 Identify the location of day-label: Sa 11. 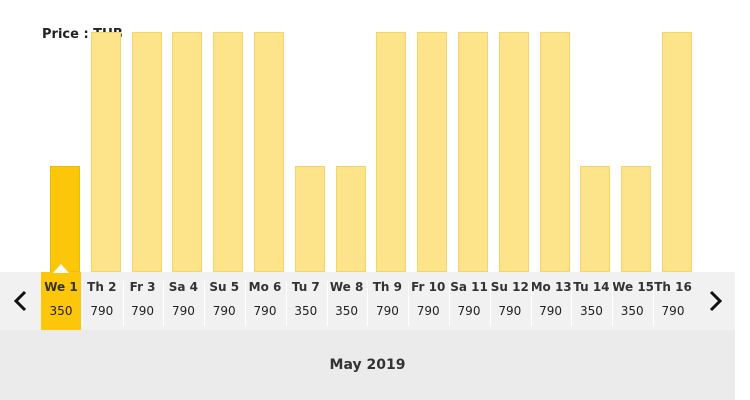
(469, 287).